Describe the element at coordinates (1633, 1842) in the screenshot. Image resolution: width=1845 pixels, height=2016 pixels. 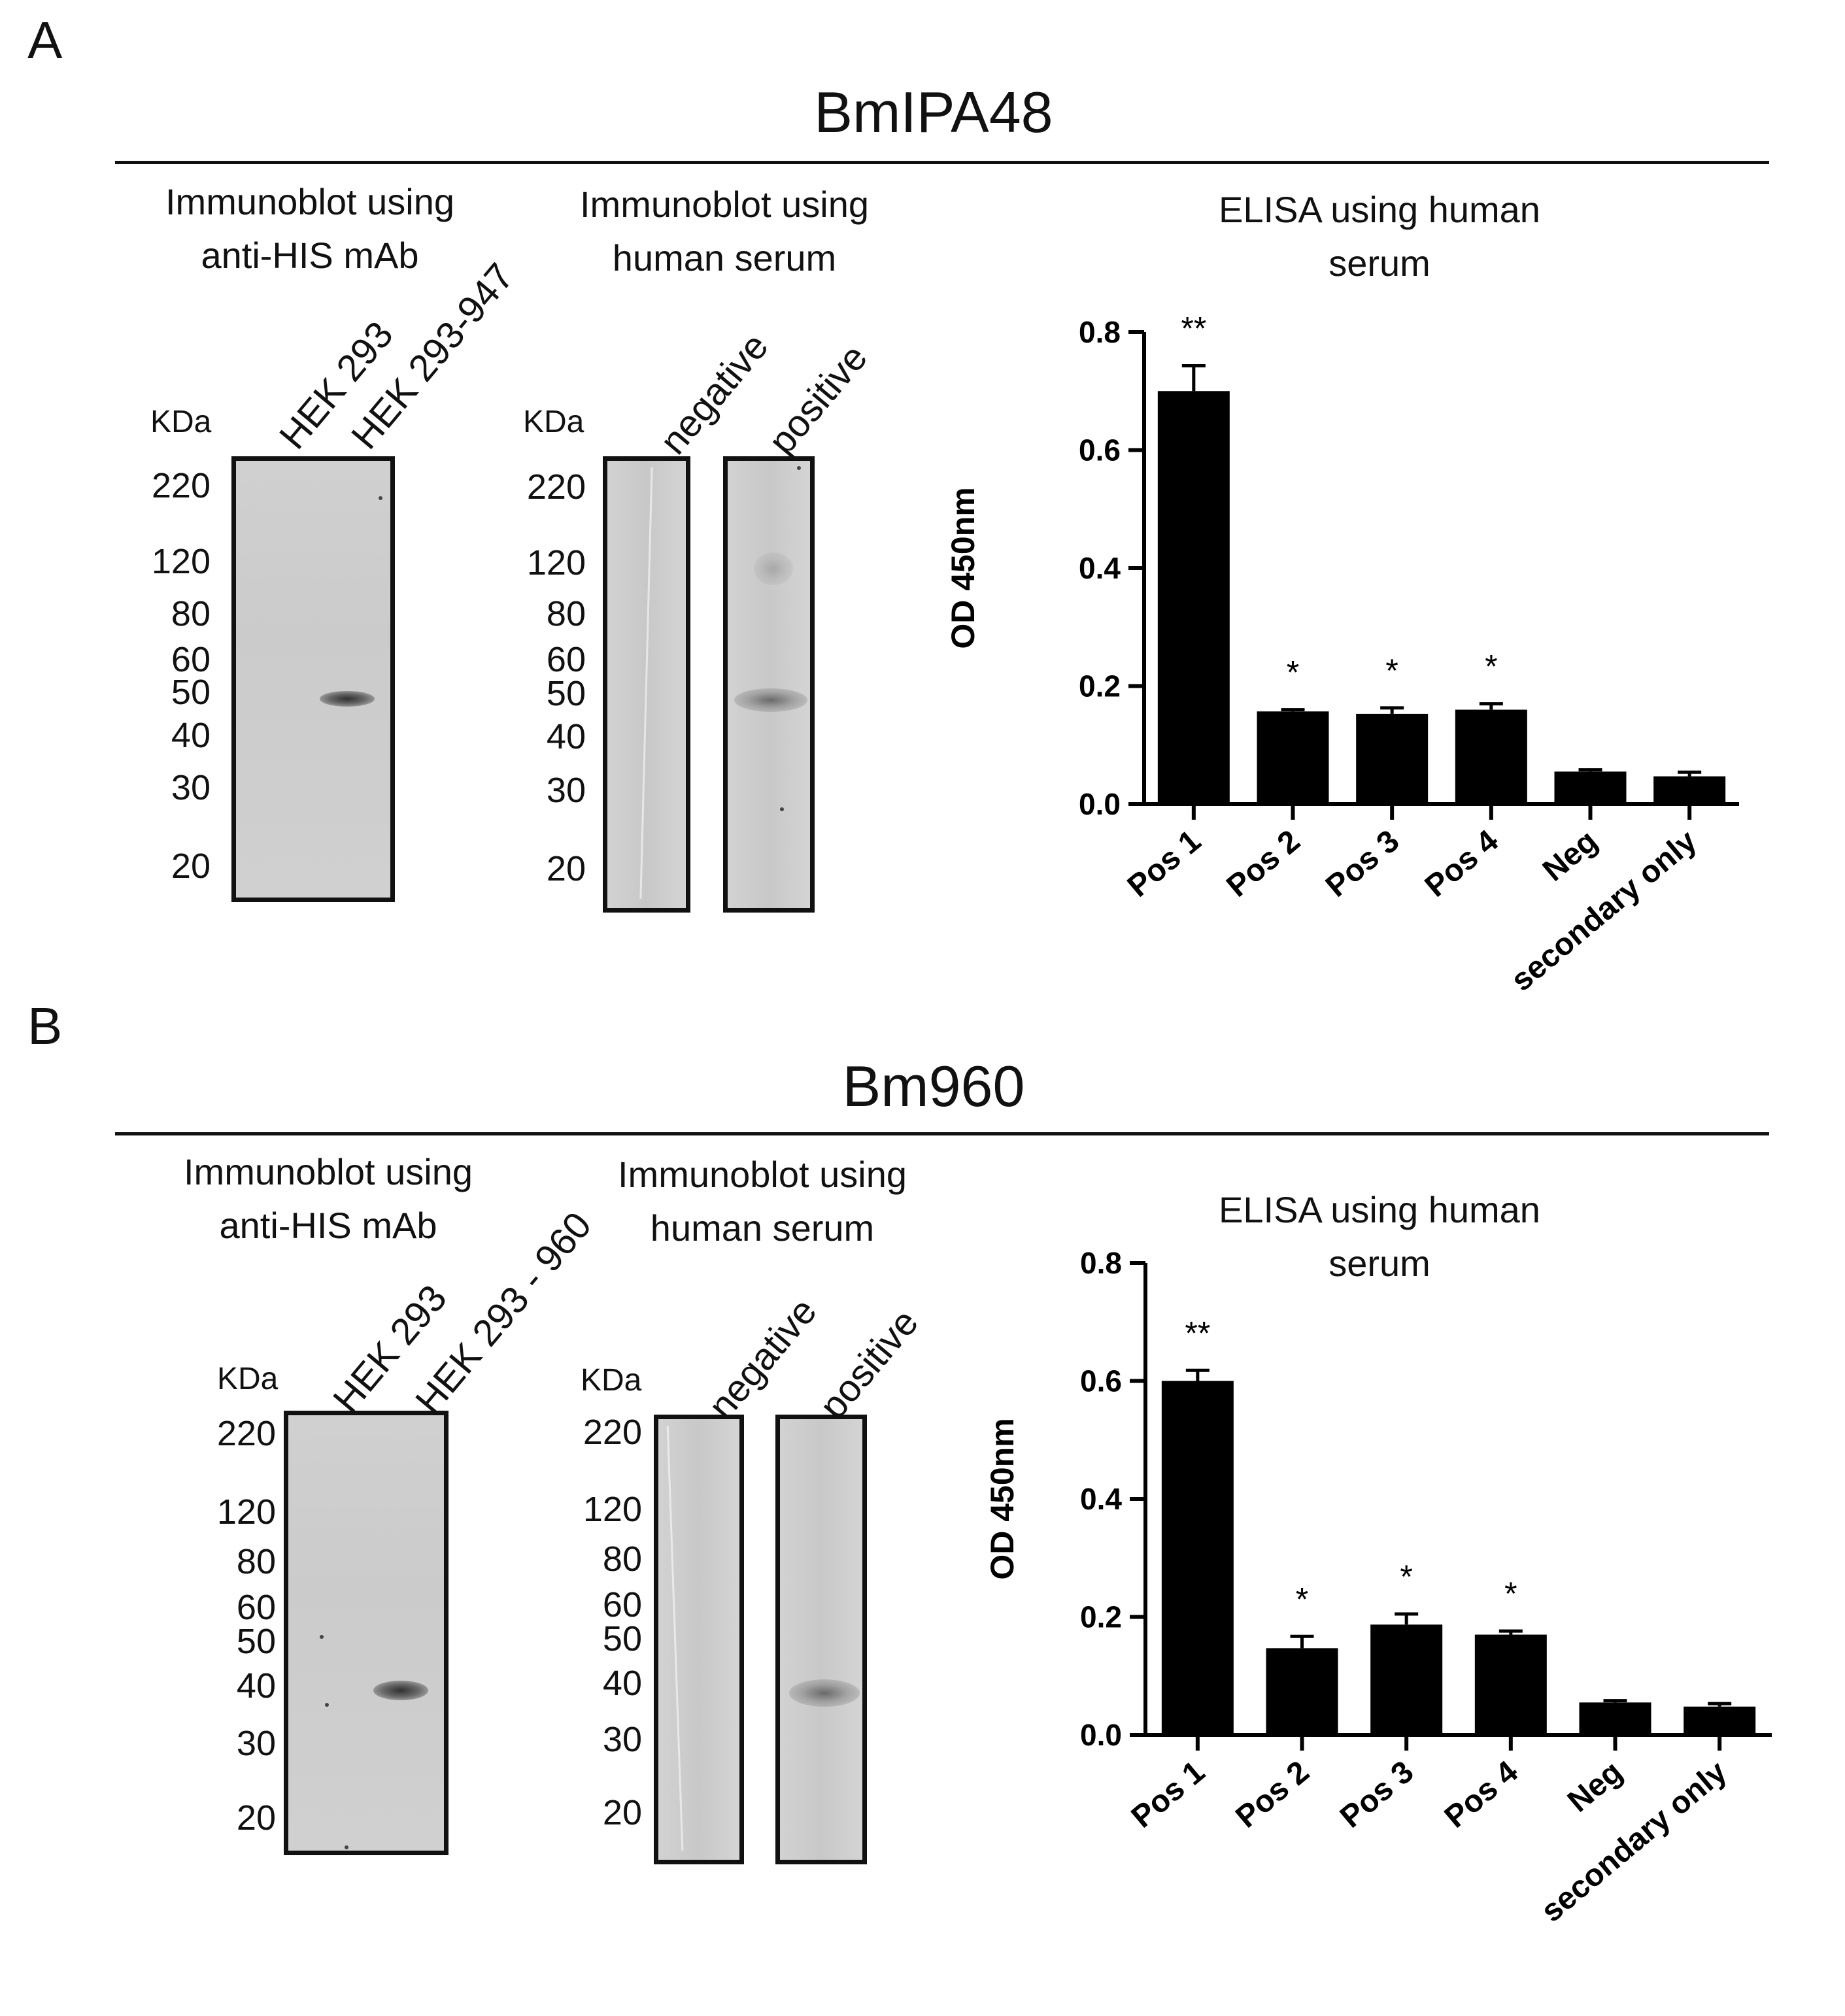
I see `x-tick-label: secondary only` at that location.